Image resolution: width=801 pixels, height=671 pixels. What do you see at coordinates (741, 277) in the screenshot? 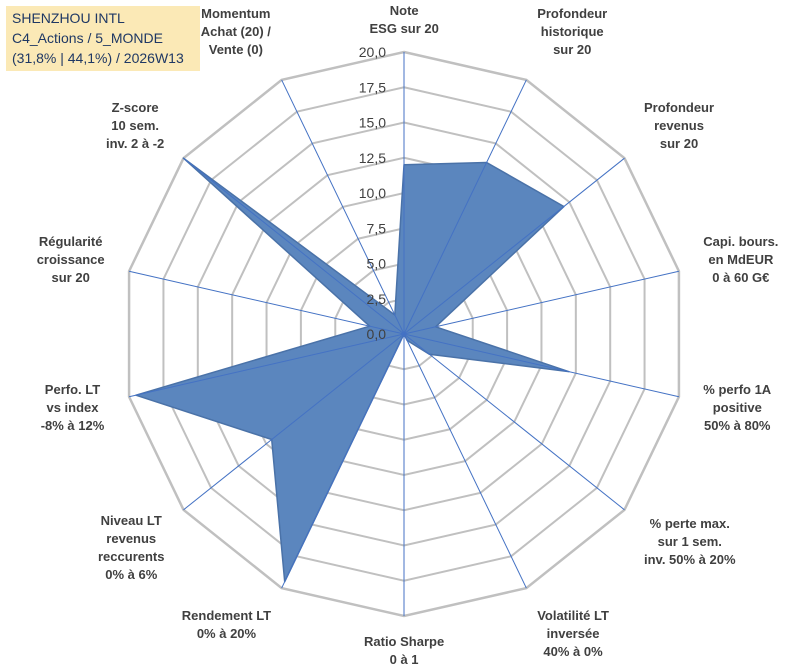
I see `axis-label-line: 0 à 60 G€` at bounding box center [741, 277].